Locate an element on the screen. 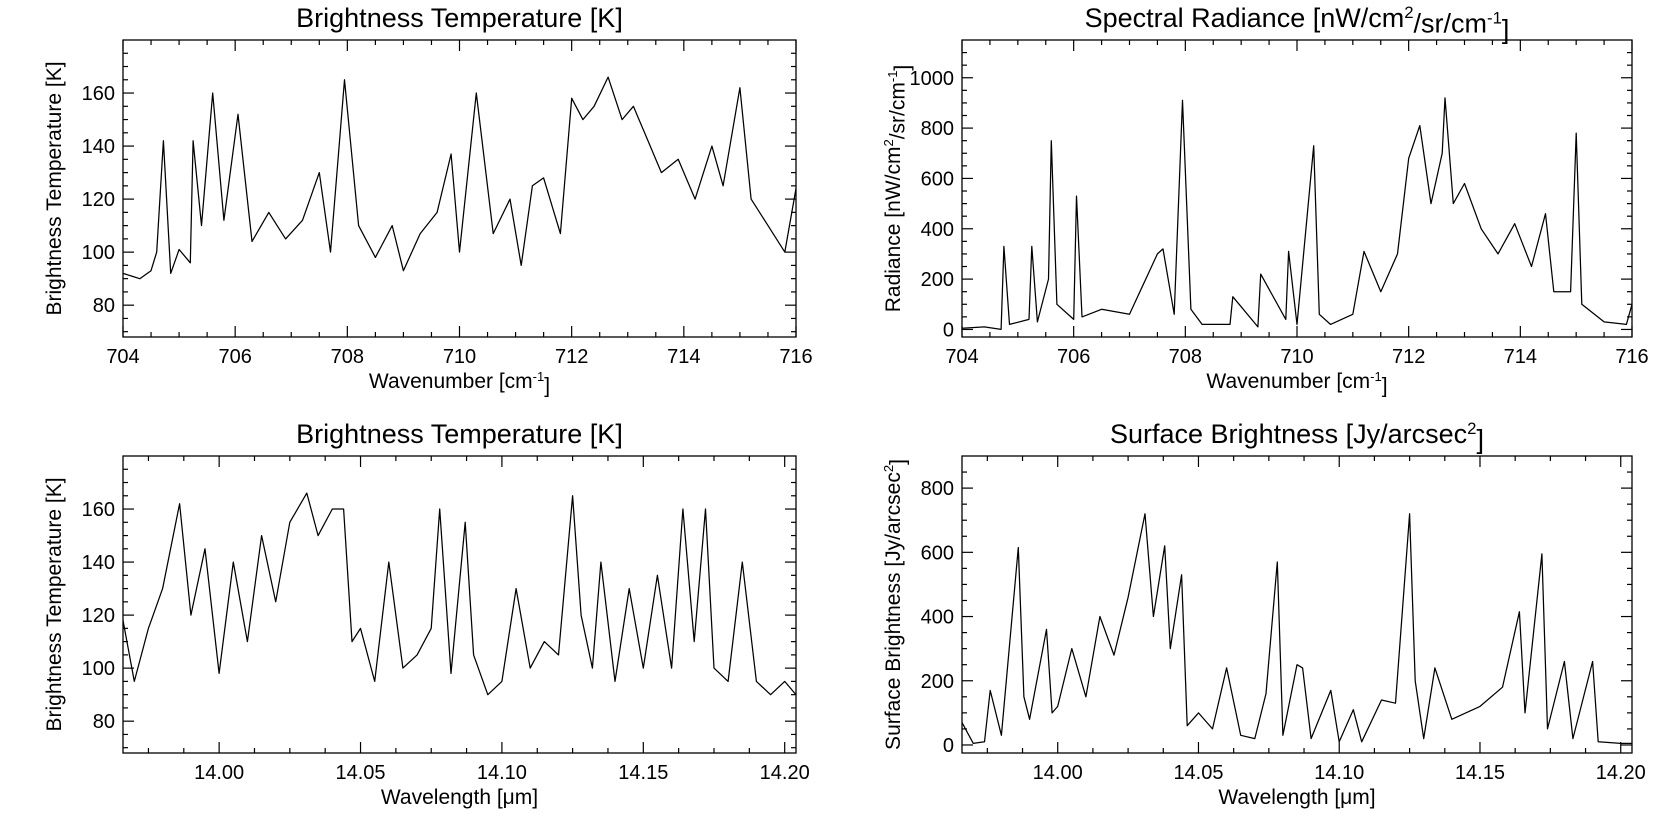 This screenshot has width=1670, height=833. y-axis-label: Radiance [nW/cm2/sr/cm-1] is located at coordinates (897, 189).